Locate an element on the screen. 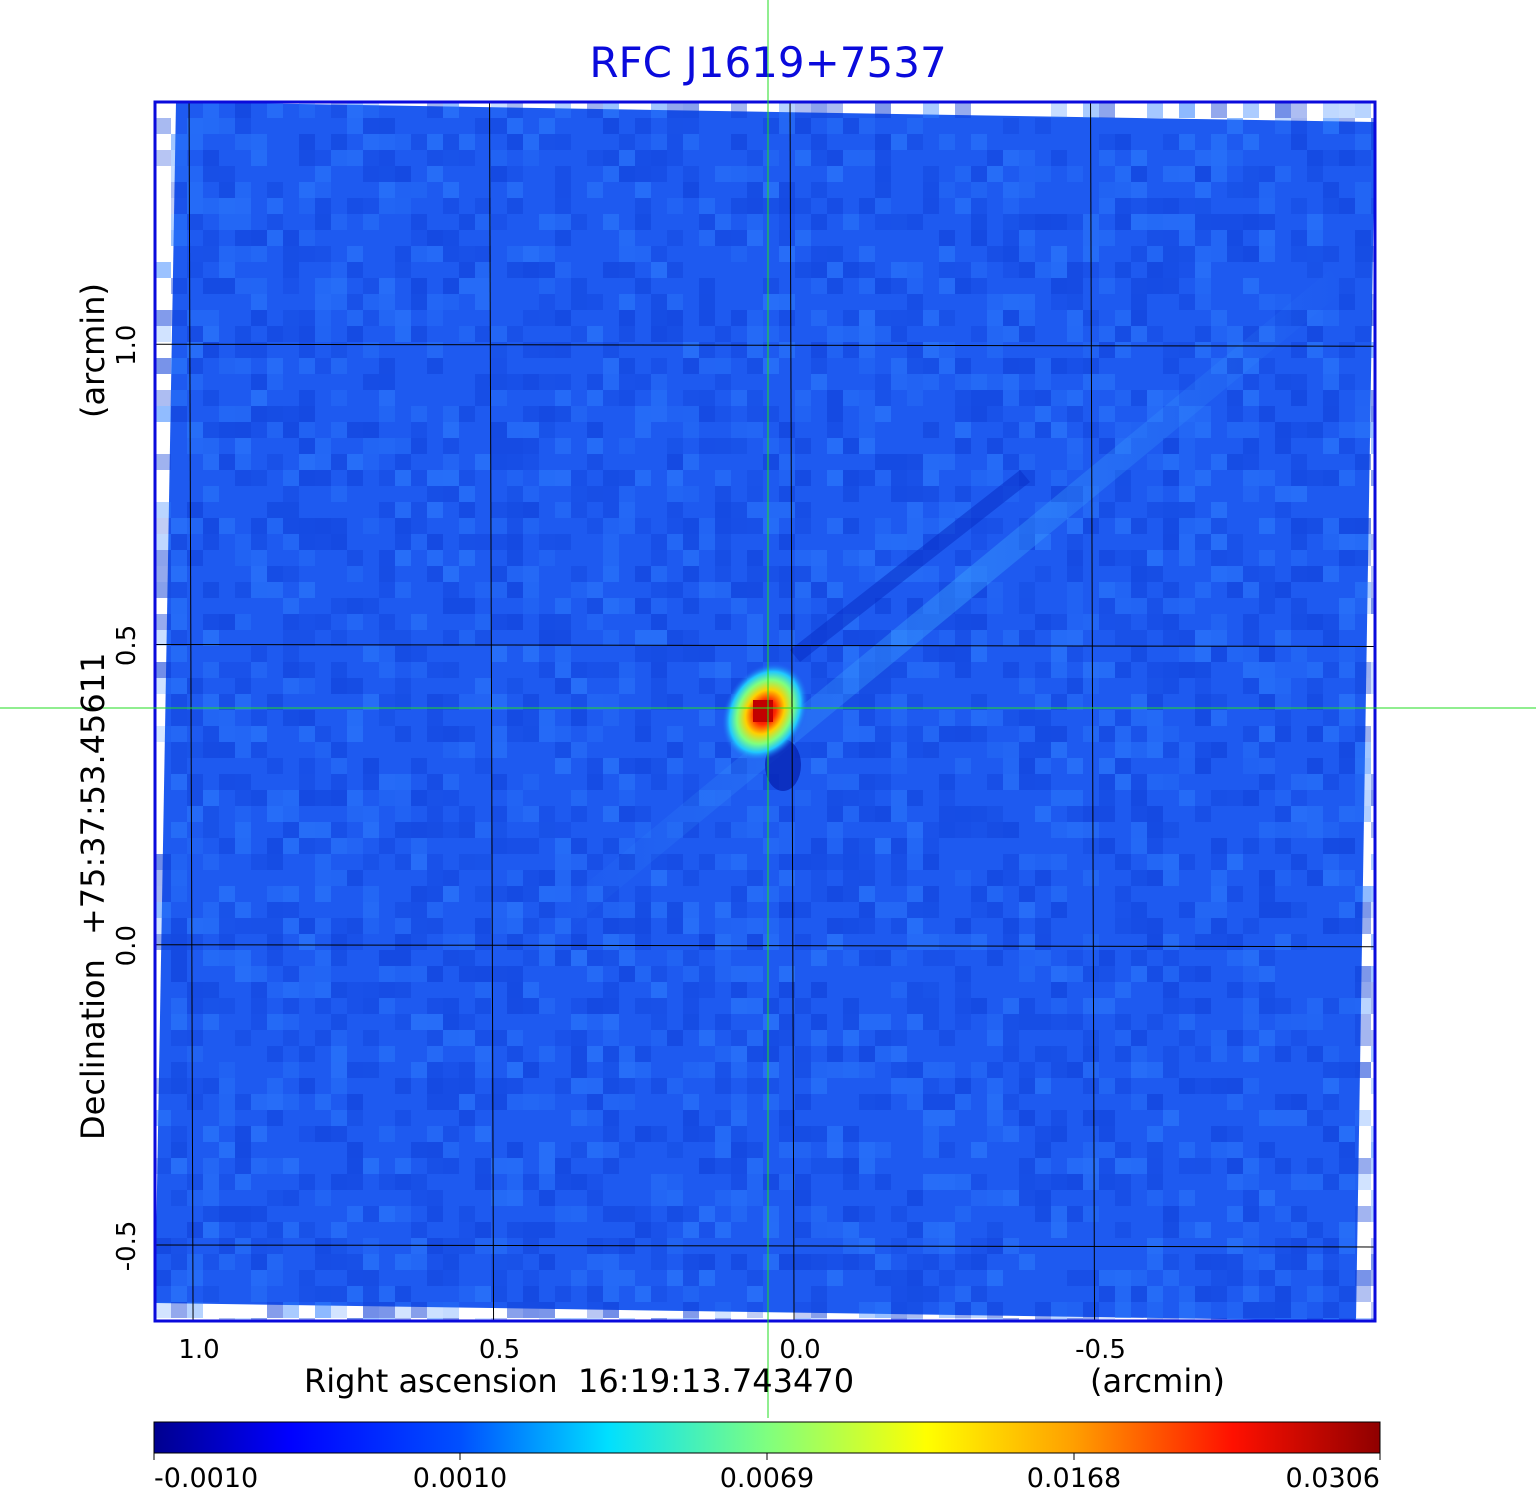  colorbar is located at coordinates (767, 1437).